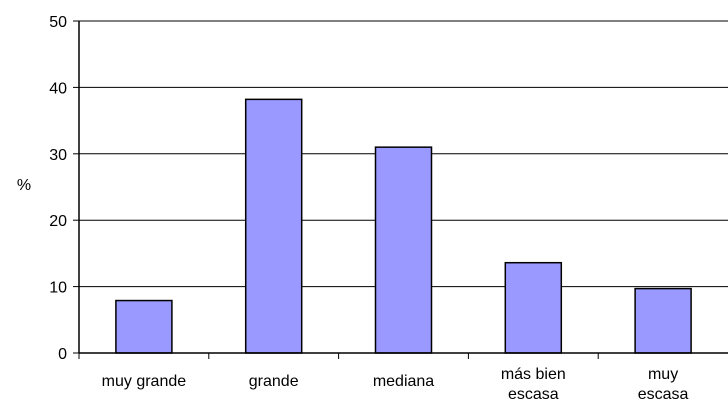  What do you see at coordinates (24, 185) in the screenshot?
I see `y-axis-title: %` at bounding box center [24, 185].